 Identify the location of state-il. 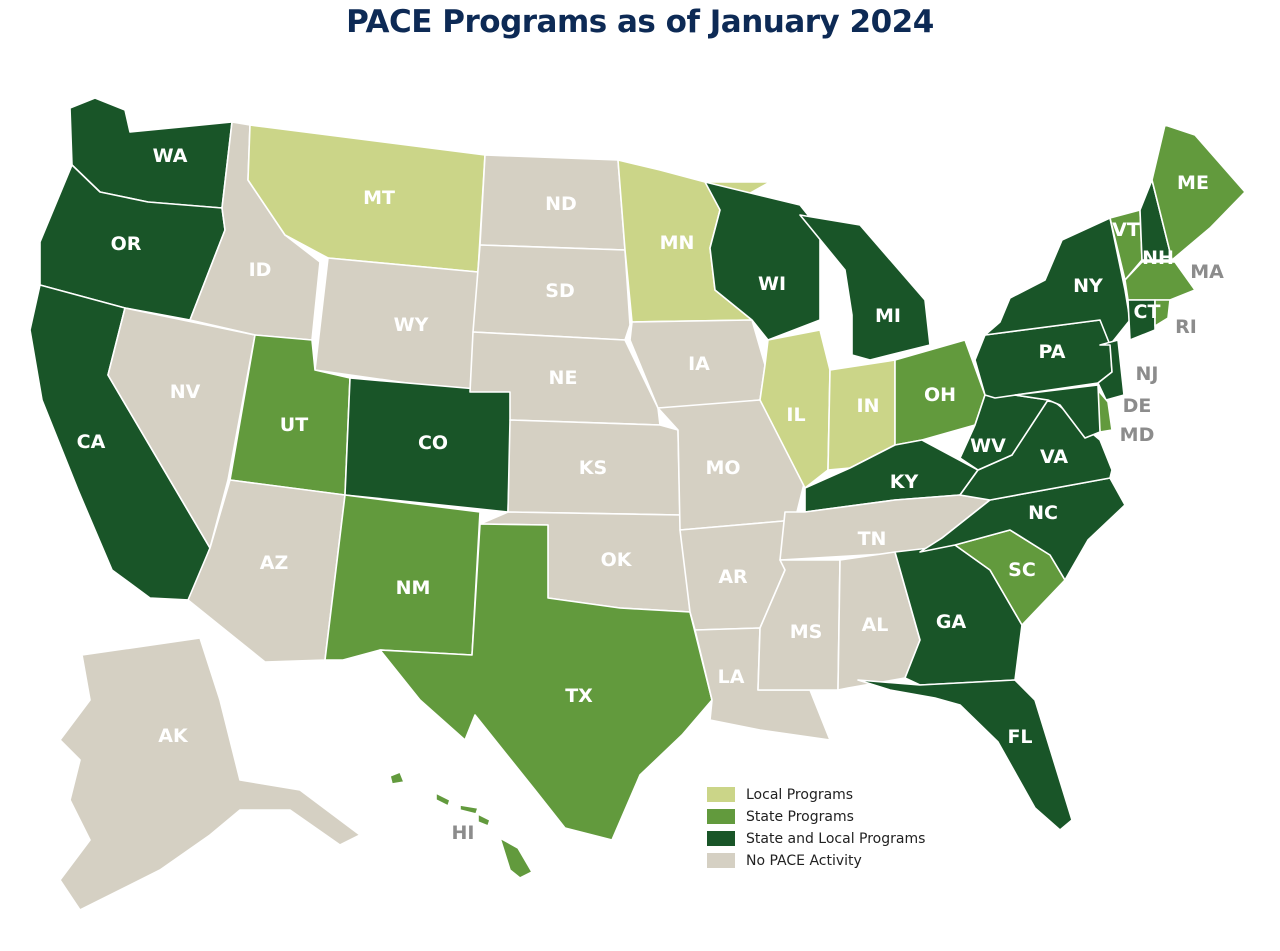
(795, 409).